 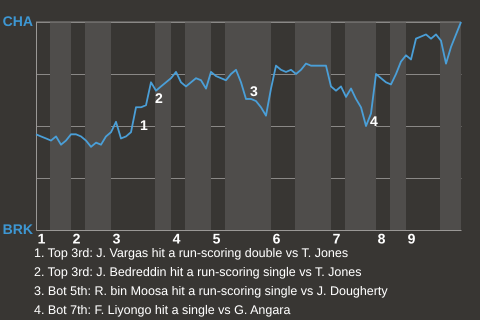 What do you see at coordinates (374, 121) in the screenshot?
I see `annotation: 4` at bounding box center [374, 121].